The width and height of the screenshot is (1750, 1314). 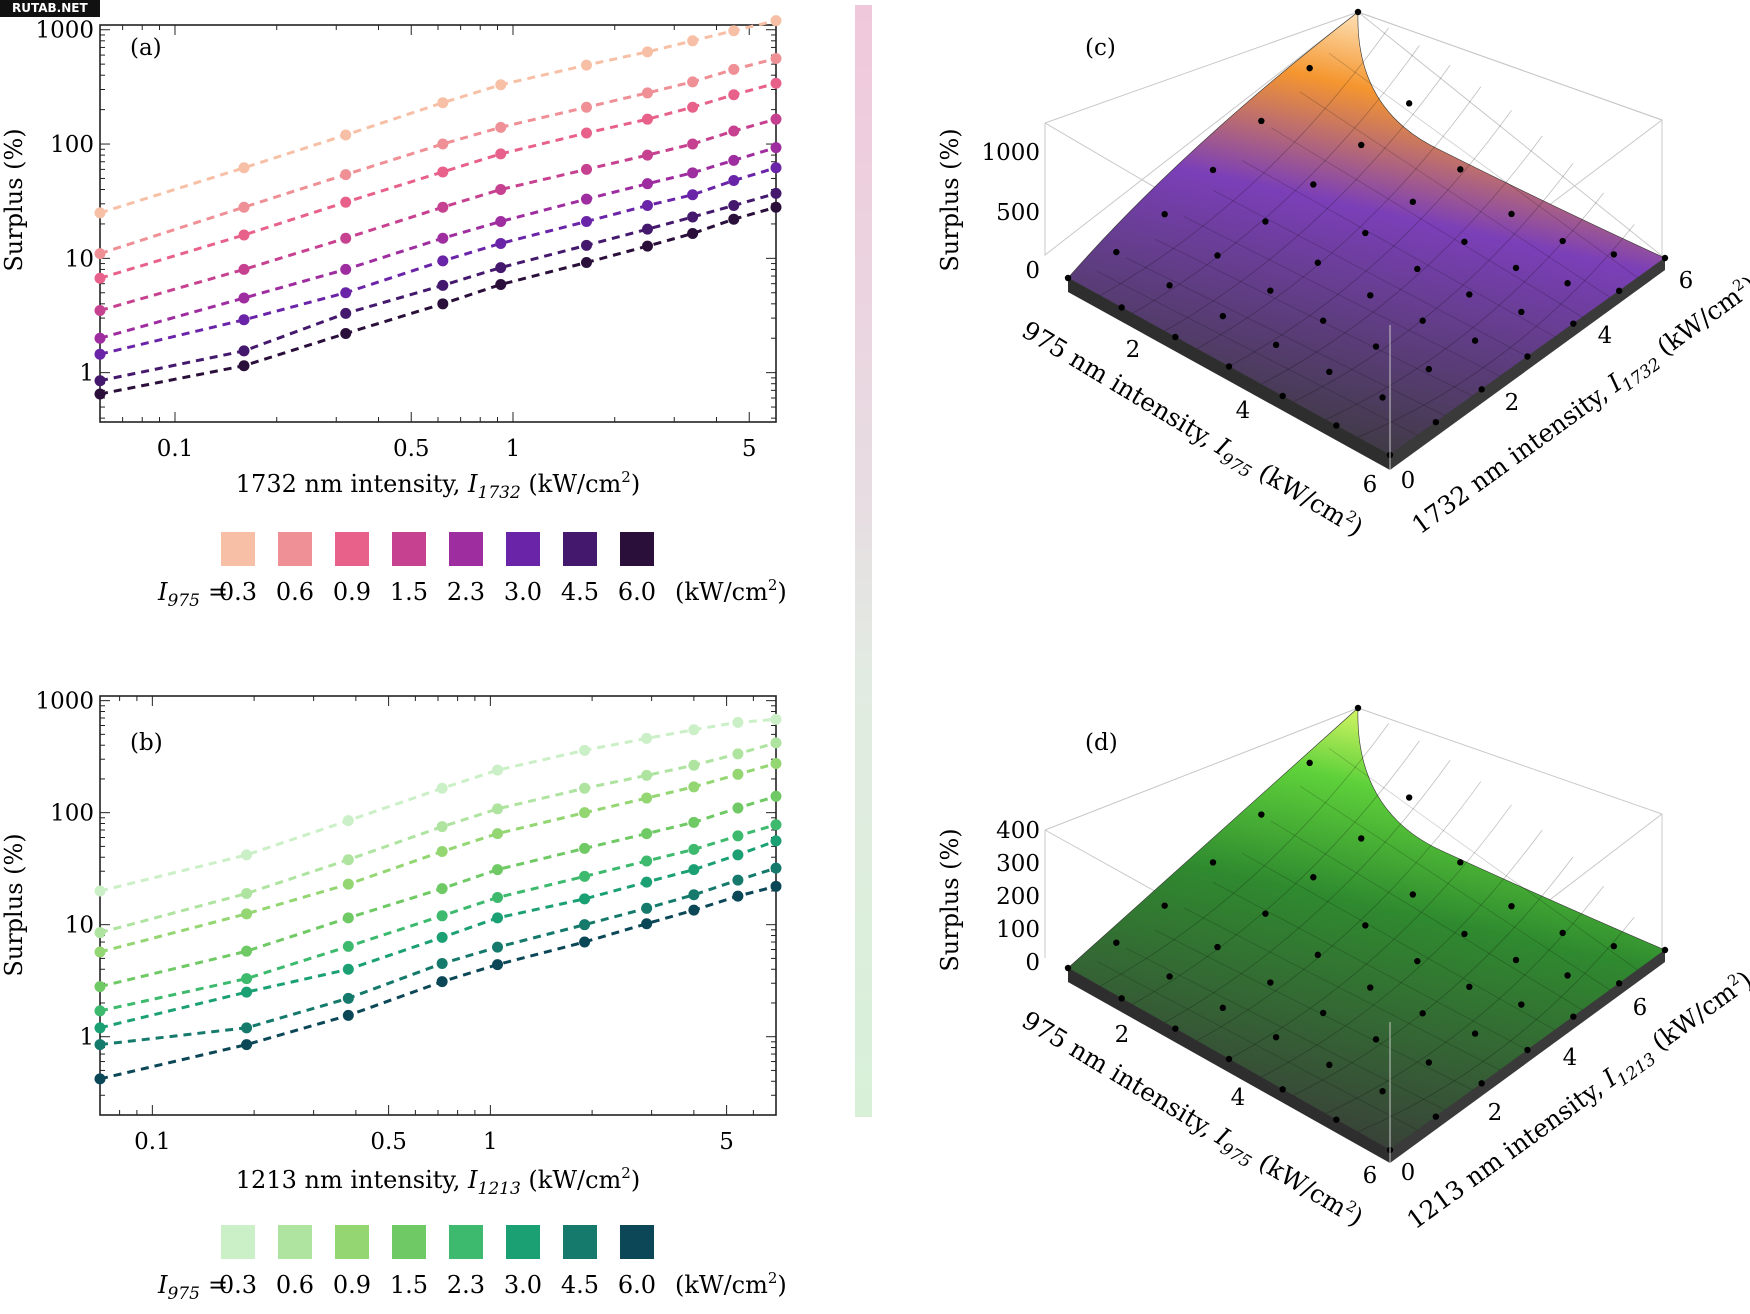 I want to click on a-y-tick-label: 1000, so click(x=64, y=31).